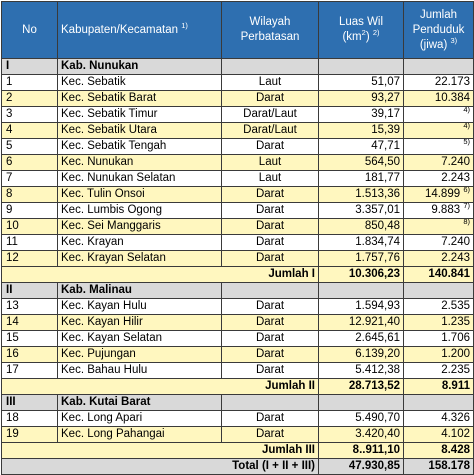  I want to click on row-penduduk-value: 2.535, so click(455, 306).